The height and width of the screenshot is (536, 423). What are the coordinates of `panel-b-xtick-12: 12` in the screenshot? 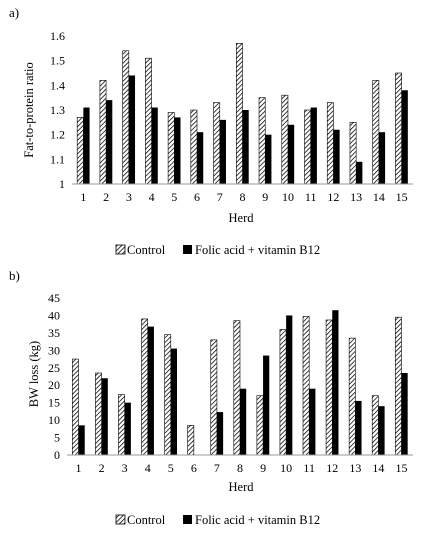 It's located at (332, 468).